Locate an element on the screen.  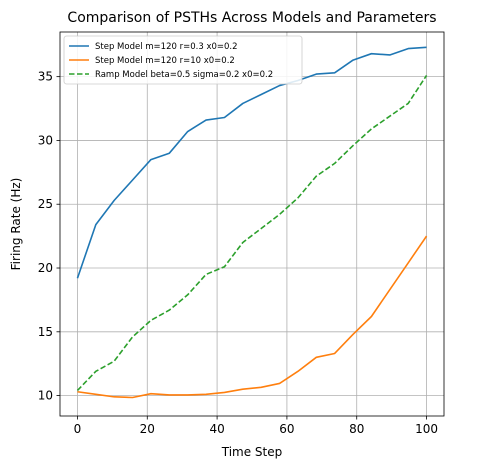
x-tick-label: 100 is located at coordinates (426, 429).